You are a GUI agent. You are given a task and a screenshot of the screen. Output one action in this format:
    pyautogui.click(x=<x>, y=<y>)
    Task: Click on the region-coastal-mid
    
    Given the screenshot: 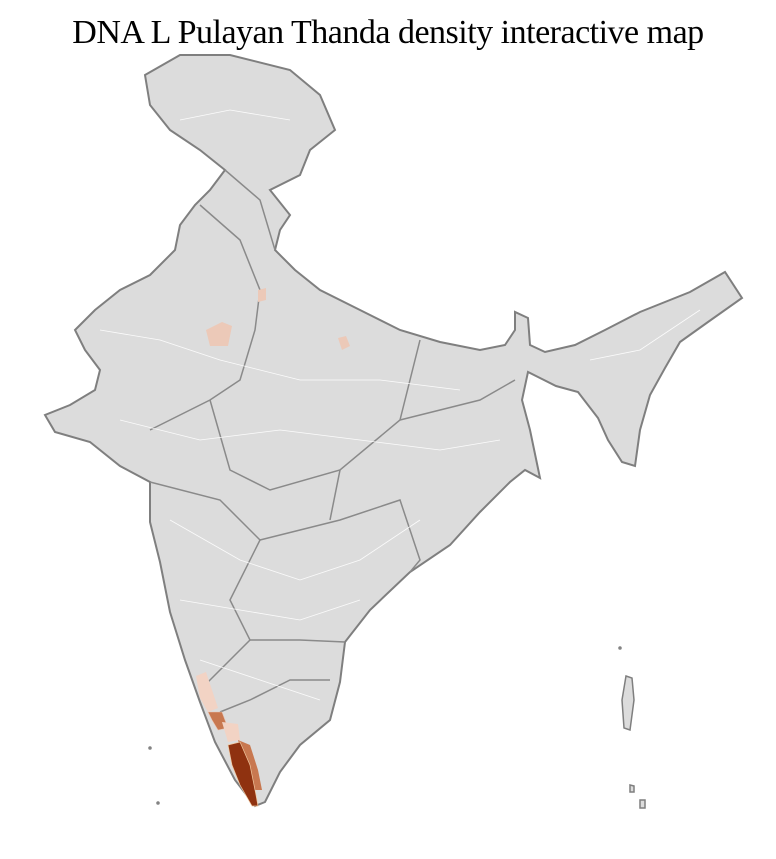 What is the action you would take?
    pyautogui.click(x=218, y=721)
    